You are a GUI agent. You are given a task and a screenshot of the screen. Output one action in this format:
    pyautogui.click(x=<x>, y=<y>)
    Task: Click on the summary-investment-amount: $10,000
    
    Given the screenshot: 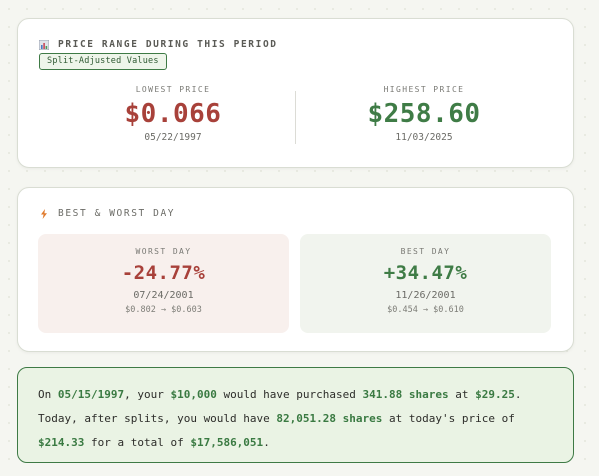 What is the action you would take?
    pyautogui.click(x=193, y=394)
    